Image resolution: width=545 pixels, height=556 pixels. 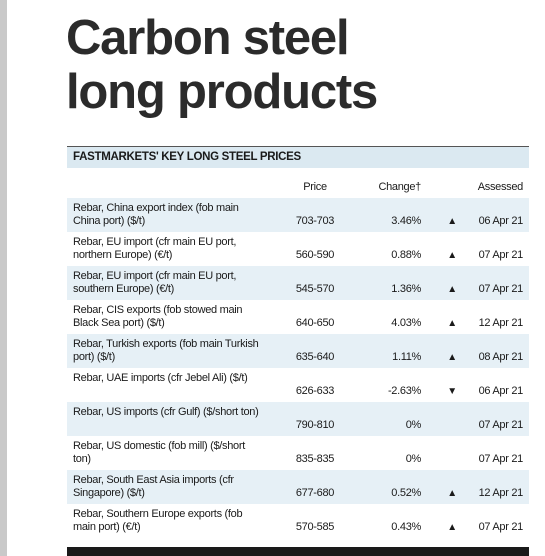 What do you see at coordinates (500, 187) in the screenshot?
I see `column-header: Assessed` at bounding box center [500, 187].